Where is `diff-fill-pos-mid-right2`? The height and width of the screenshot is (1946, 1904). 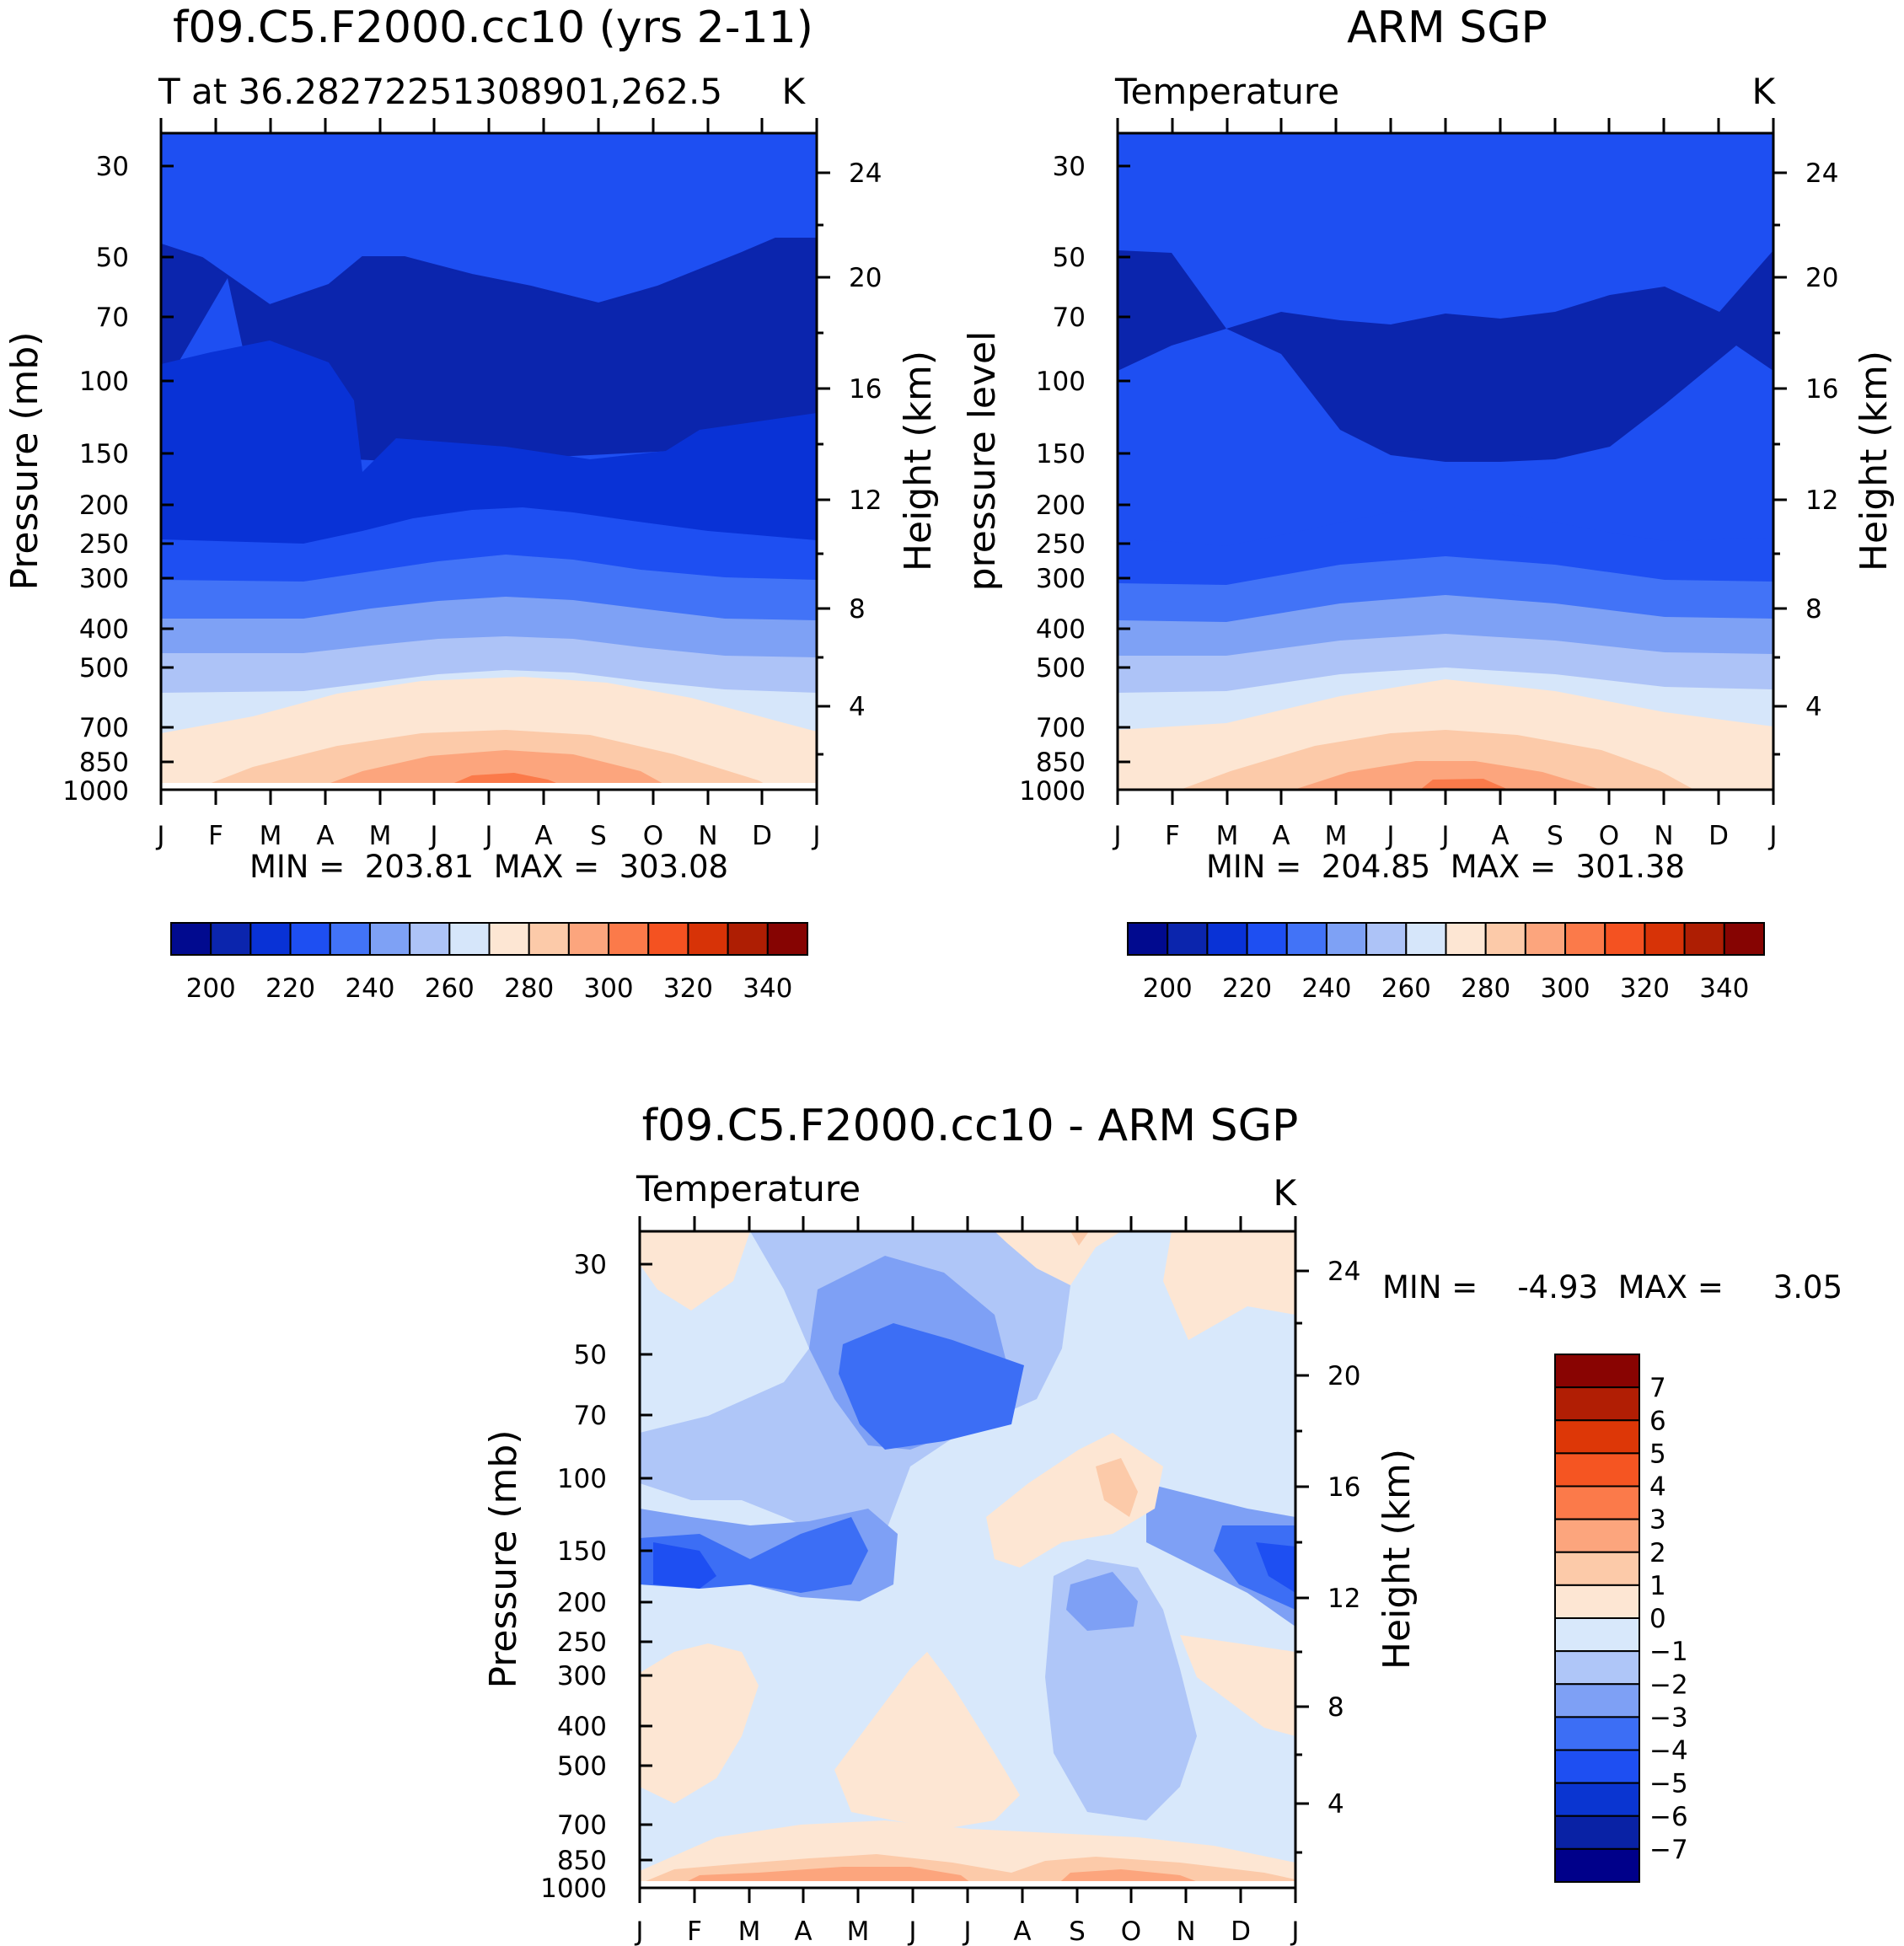 diff-fill-pos-mid-right2 is located at coordinates (1117, 1487).